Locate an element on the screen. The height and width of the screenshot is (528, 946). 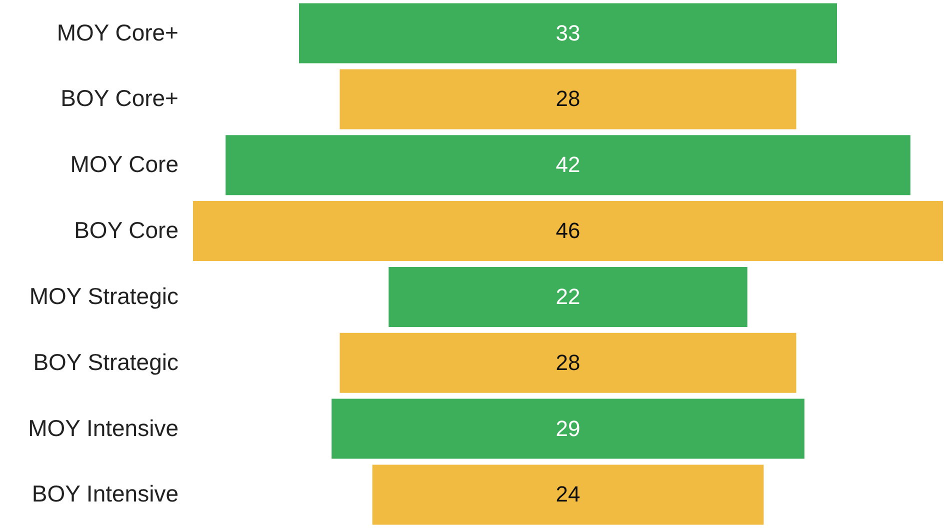
category-label: BOY Strategic is located at coordinates (105, 361).